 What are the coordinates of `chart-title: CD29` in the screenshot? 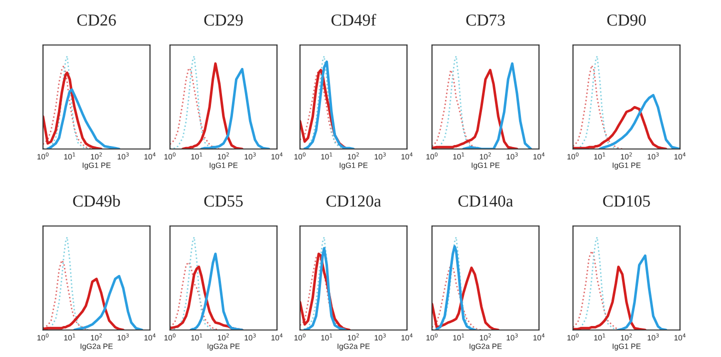 It's located at (223, 20).